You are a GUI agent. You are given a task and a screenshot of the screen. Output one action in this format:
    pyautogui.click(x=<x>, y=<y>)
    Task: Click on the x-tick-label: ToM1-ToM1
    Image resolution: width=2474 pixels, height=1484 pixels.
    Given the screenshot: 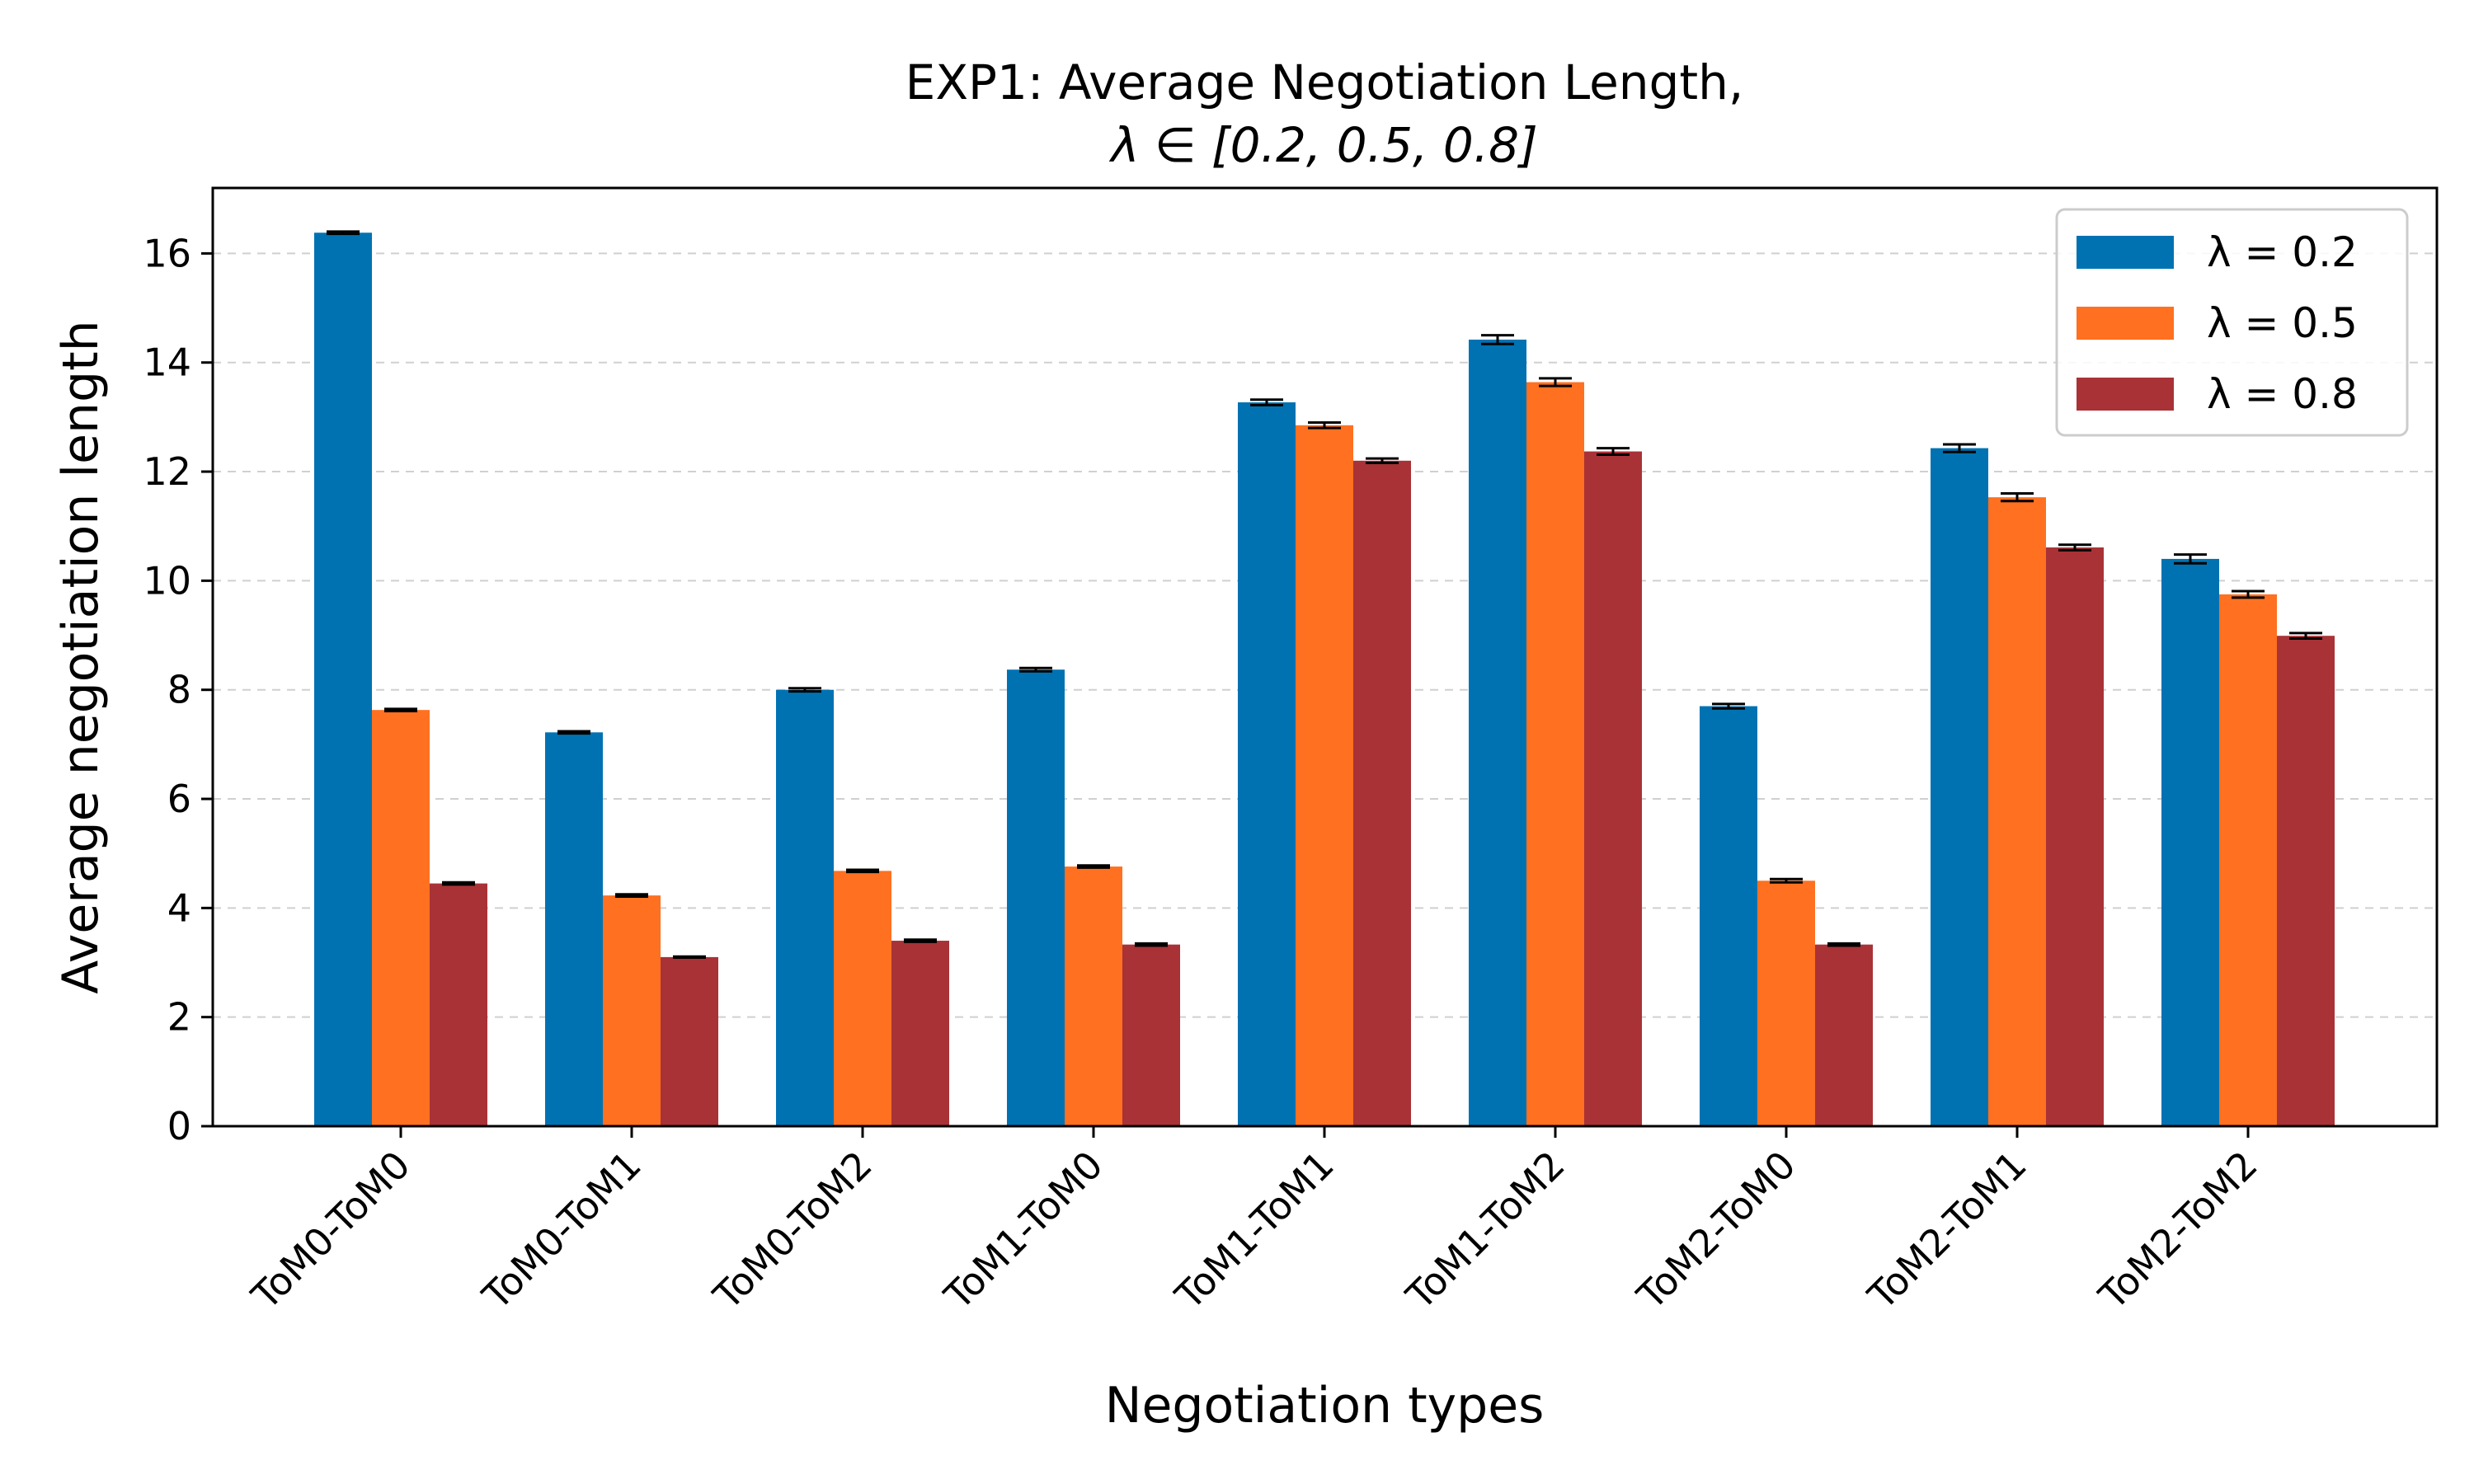 What is the action you would take?
    pyautogui.click(x=1254, y=1231)
    